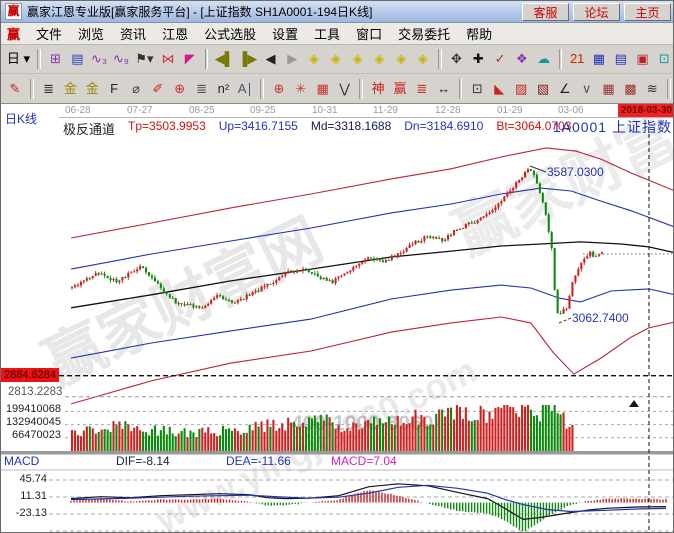 This screenshot has width=674, height=533. Describe the element at coordinates (522, 59) in the screenshot. I see `gann-band-icon: ❖` at that location.